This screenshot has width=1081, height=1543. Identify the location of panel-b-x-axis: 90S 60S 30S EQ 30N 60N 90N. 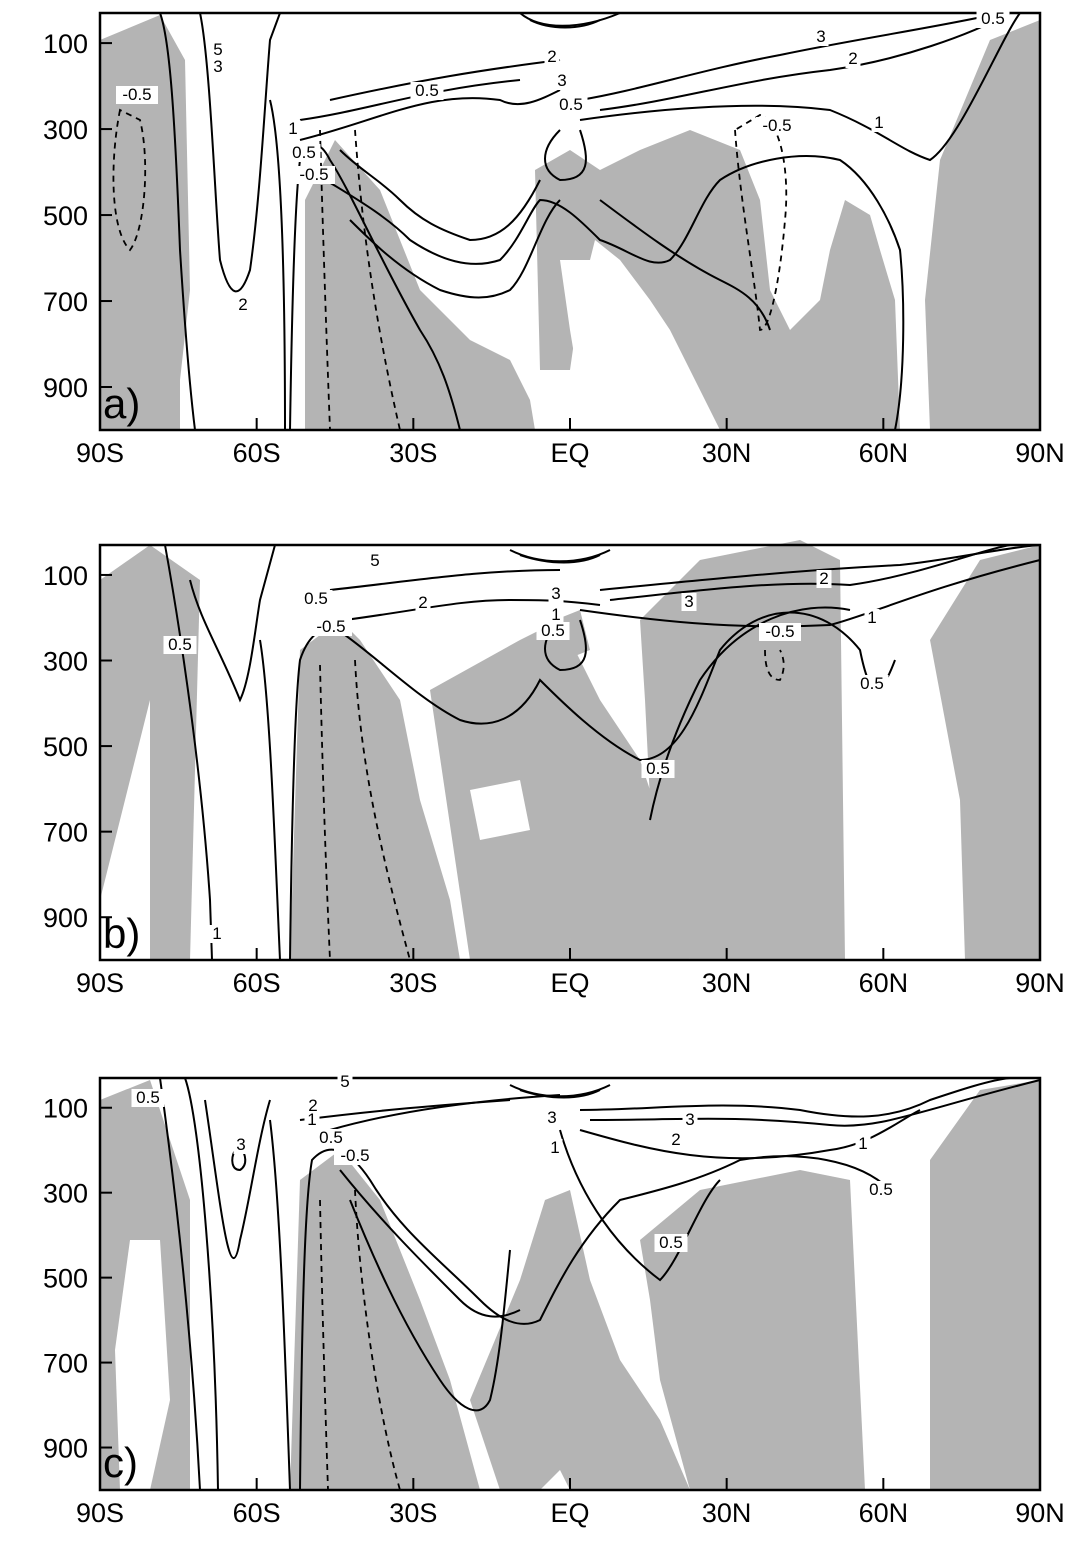
(570, 973).